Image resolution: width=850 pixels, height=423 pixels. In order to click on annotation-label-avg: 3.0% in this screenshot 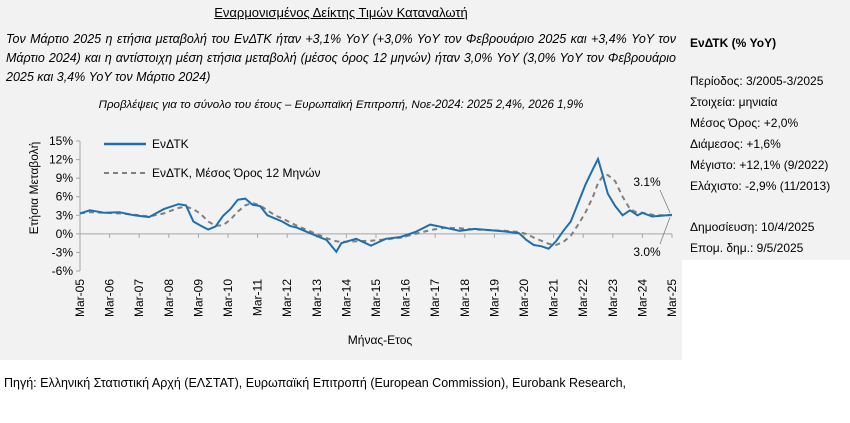, I will do `click(647, 252)`.